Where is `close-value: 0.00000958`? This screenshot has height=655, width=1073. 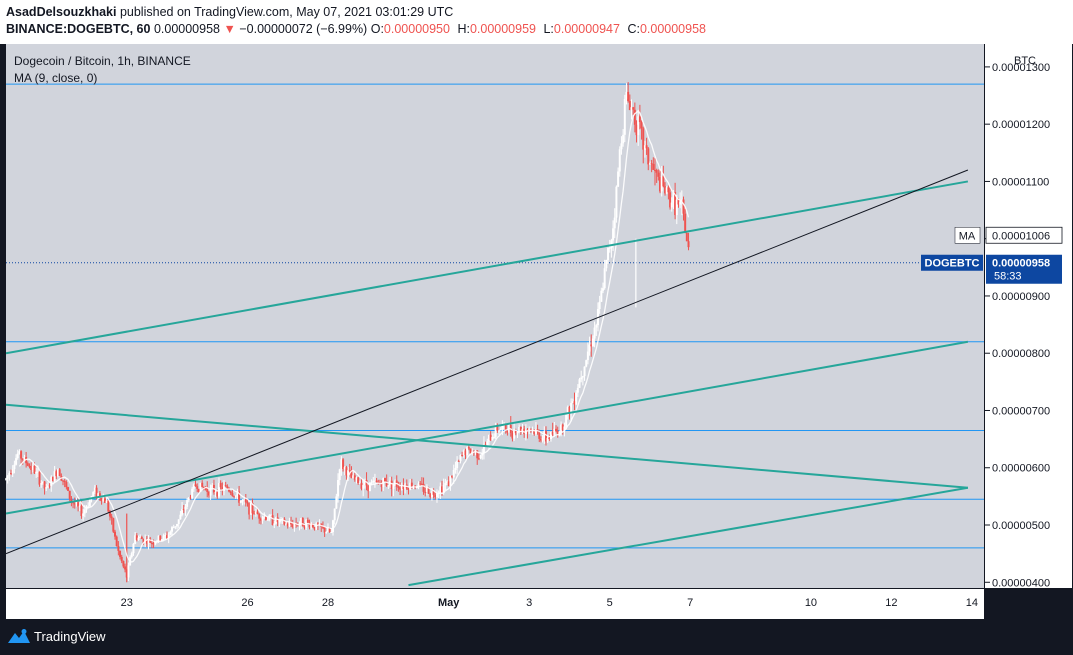
close-value: 0.00000958 is located at coordinates (672, 29).